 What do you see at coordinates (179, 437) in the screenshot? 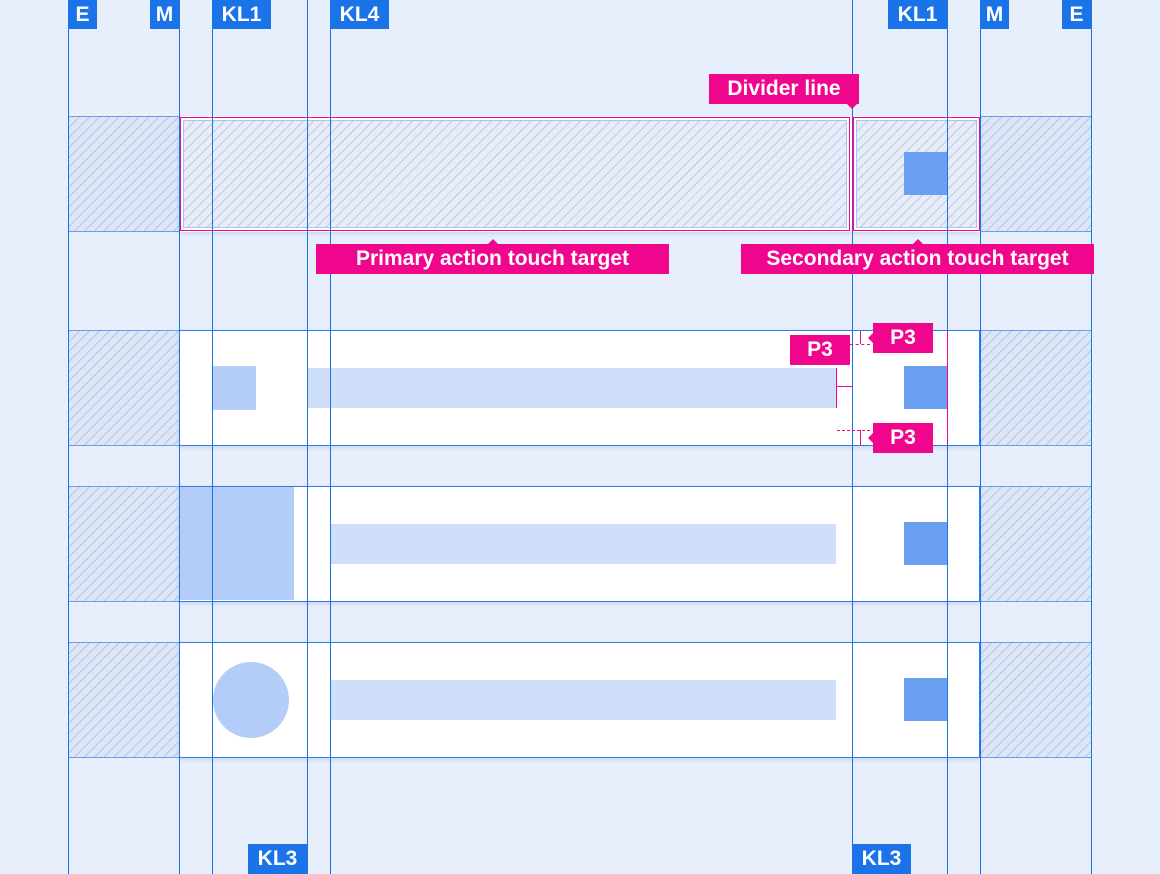
I see `keyline-margin-left` at bounding box center [179, 437].